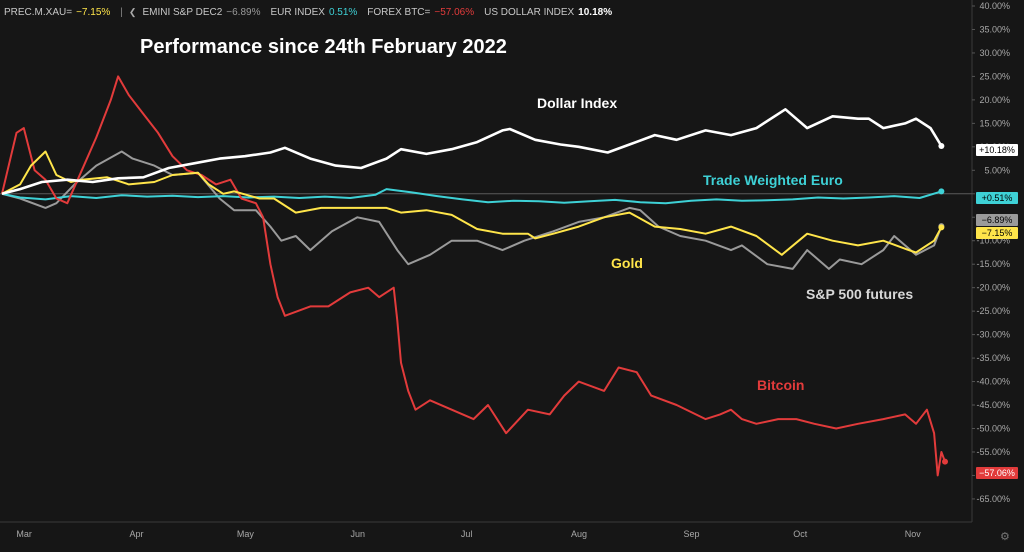 The height and width of the screenshot is (552, 1024). Describe the element at coordinates (627, 263) in the screenshot. I see `annotation-gold: Gold` at that location.